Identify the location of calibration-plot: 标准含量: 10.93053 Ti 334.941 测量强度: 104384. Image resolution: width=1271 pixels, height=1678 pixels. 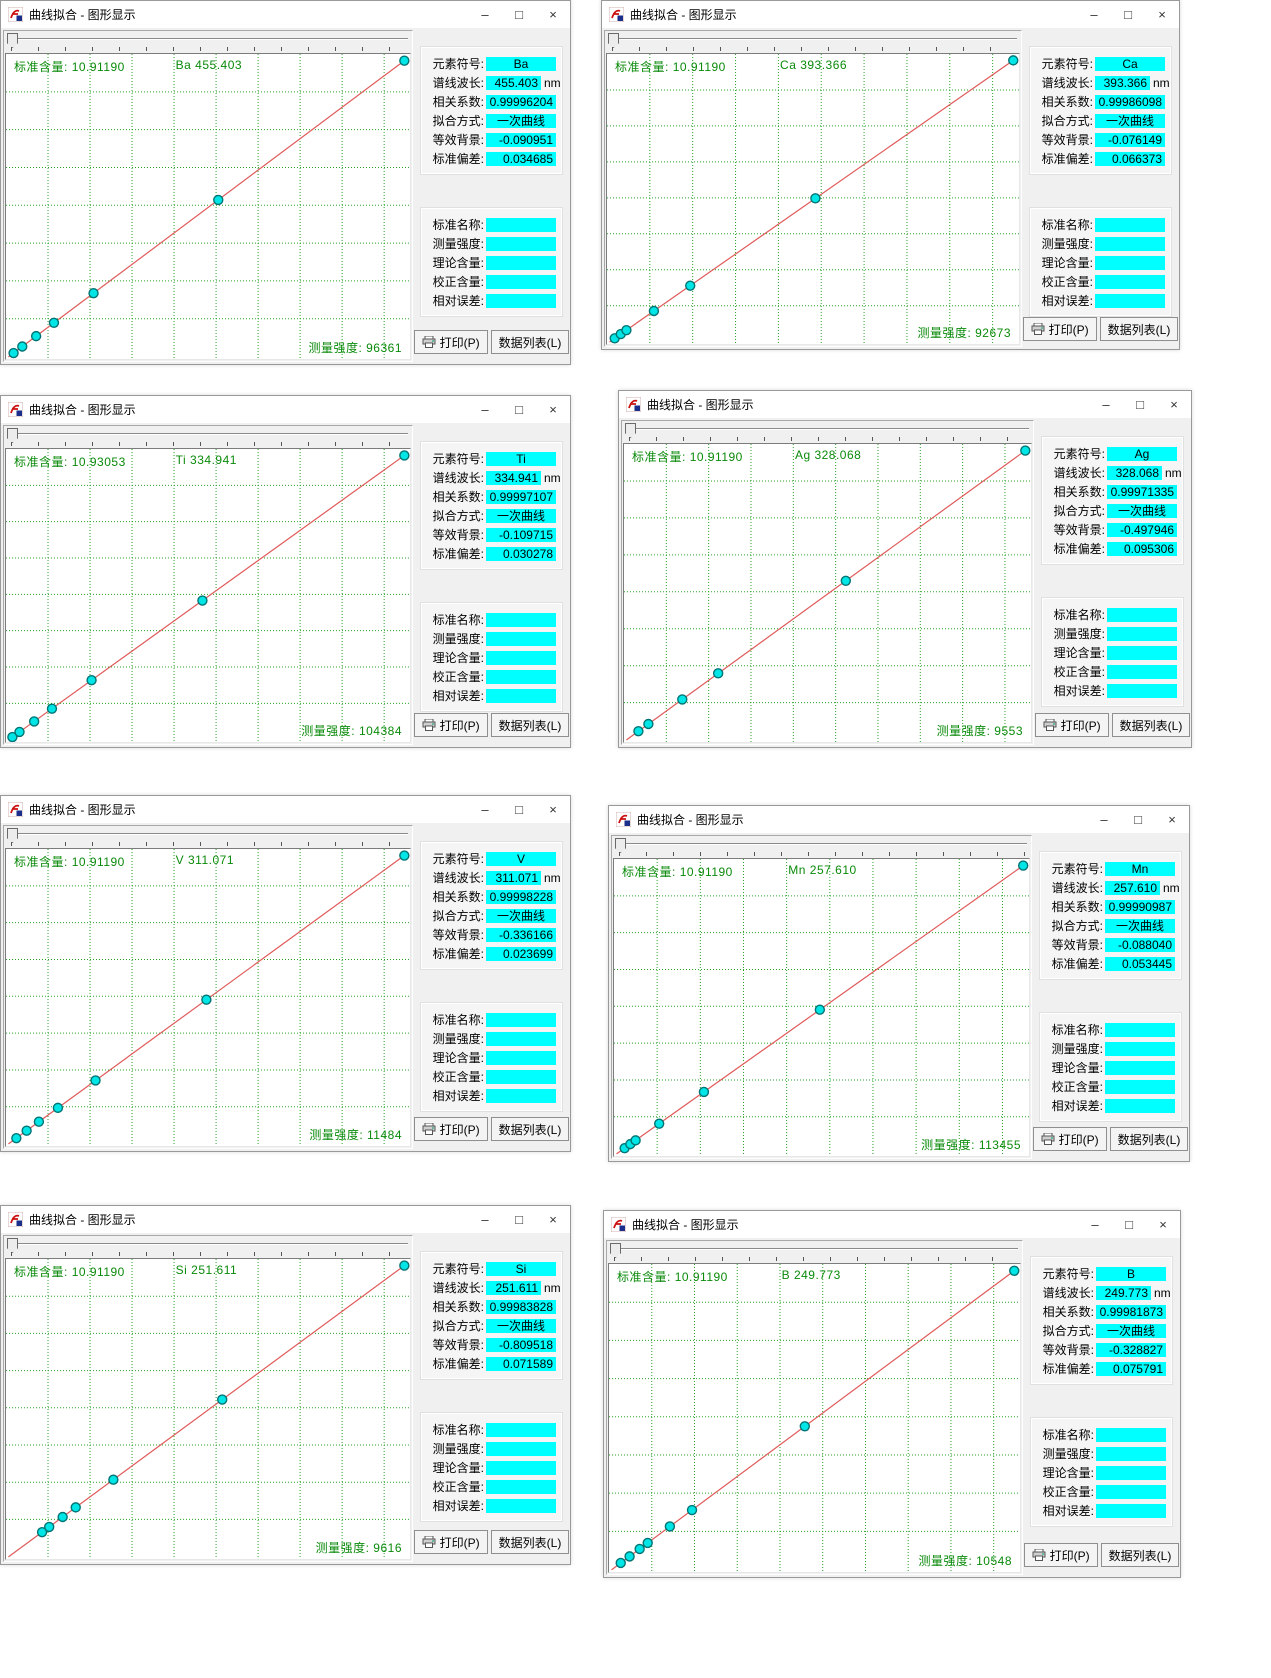
(208, 595).